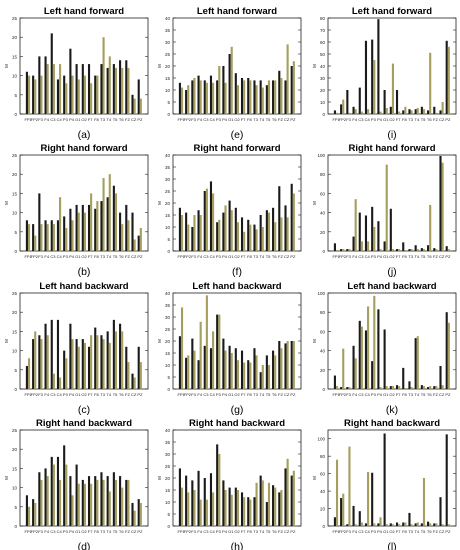  What do you see at coordinates (168, 430) in the screenshot?
I see `y-tick-label: 40` at bounding box center [168, 430].